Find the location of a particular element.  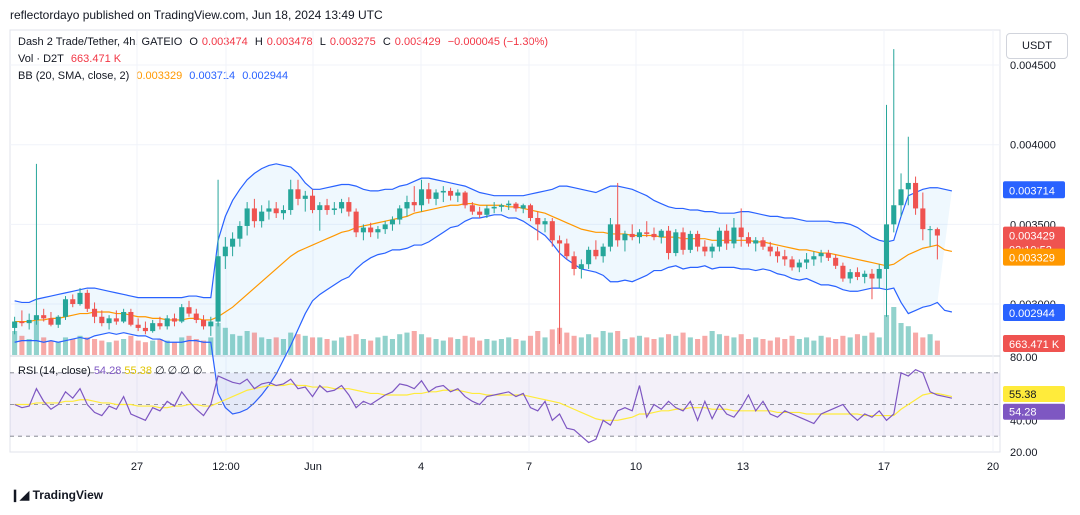

price-tick-label: 0.004500 is located at coordinates (1033, 66).